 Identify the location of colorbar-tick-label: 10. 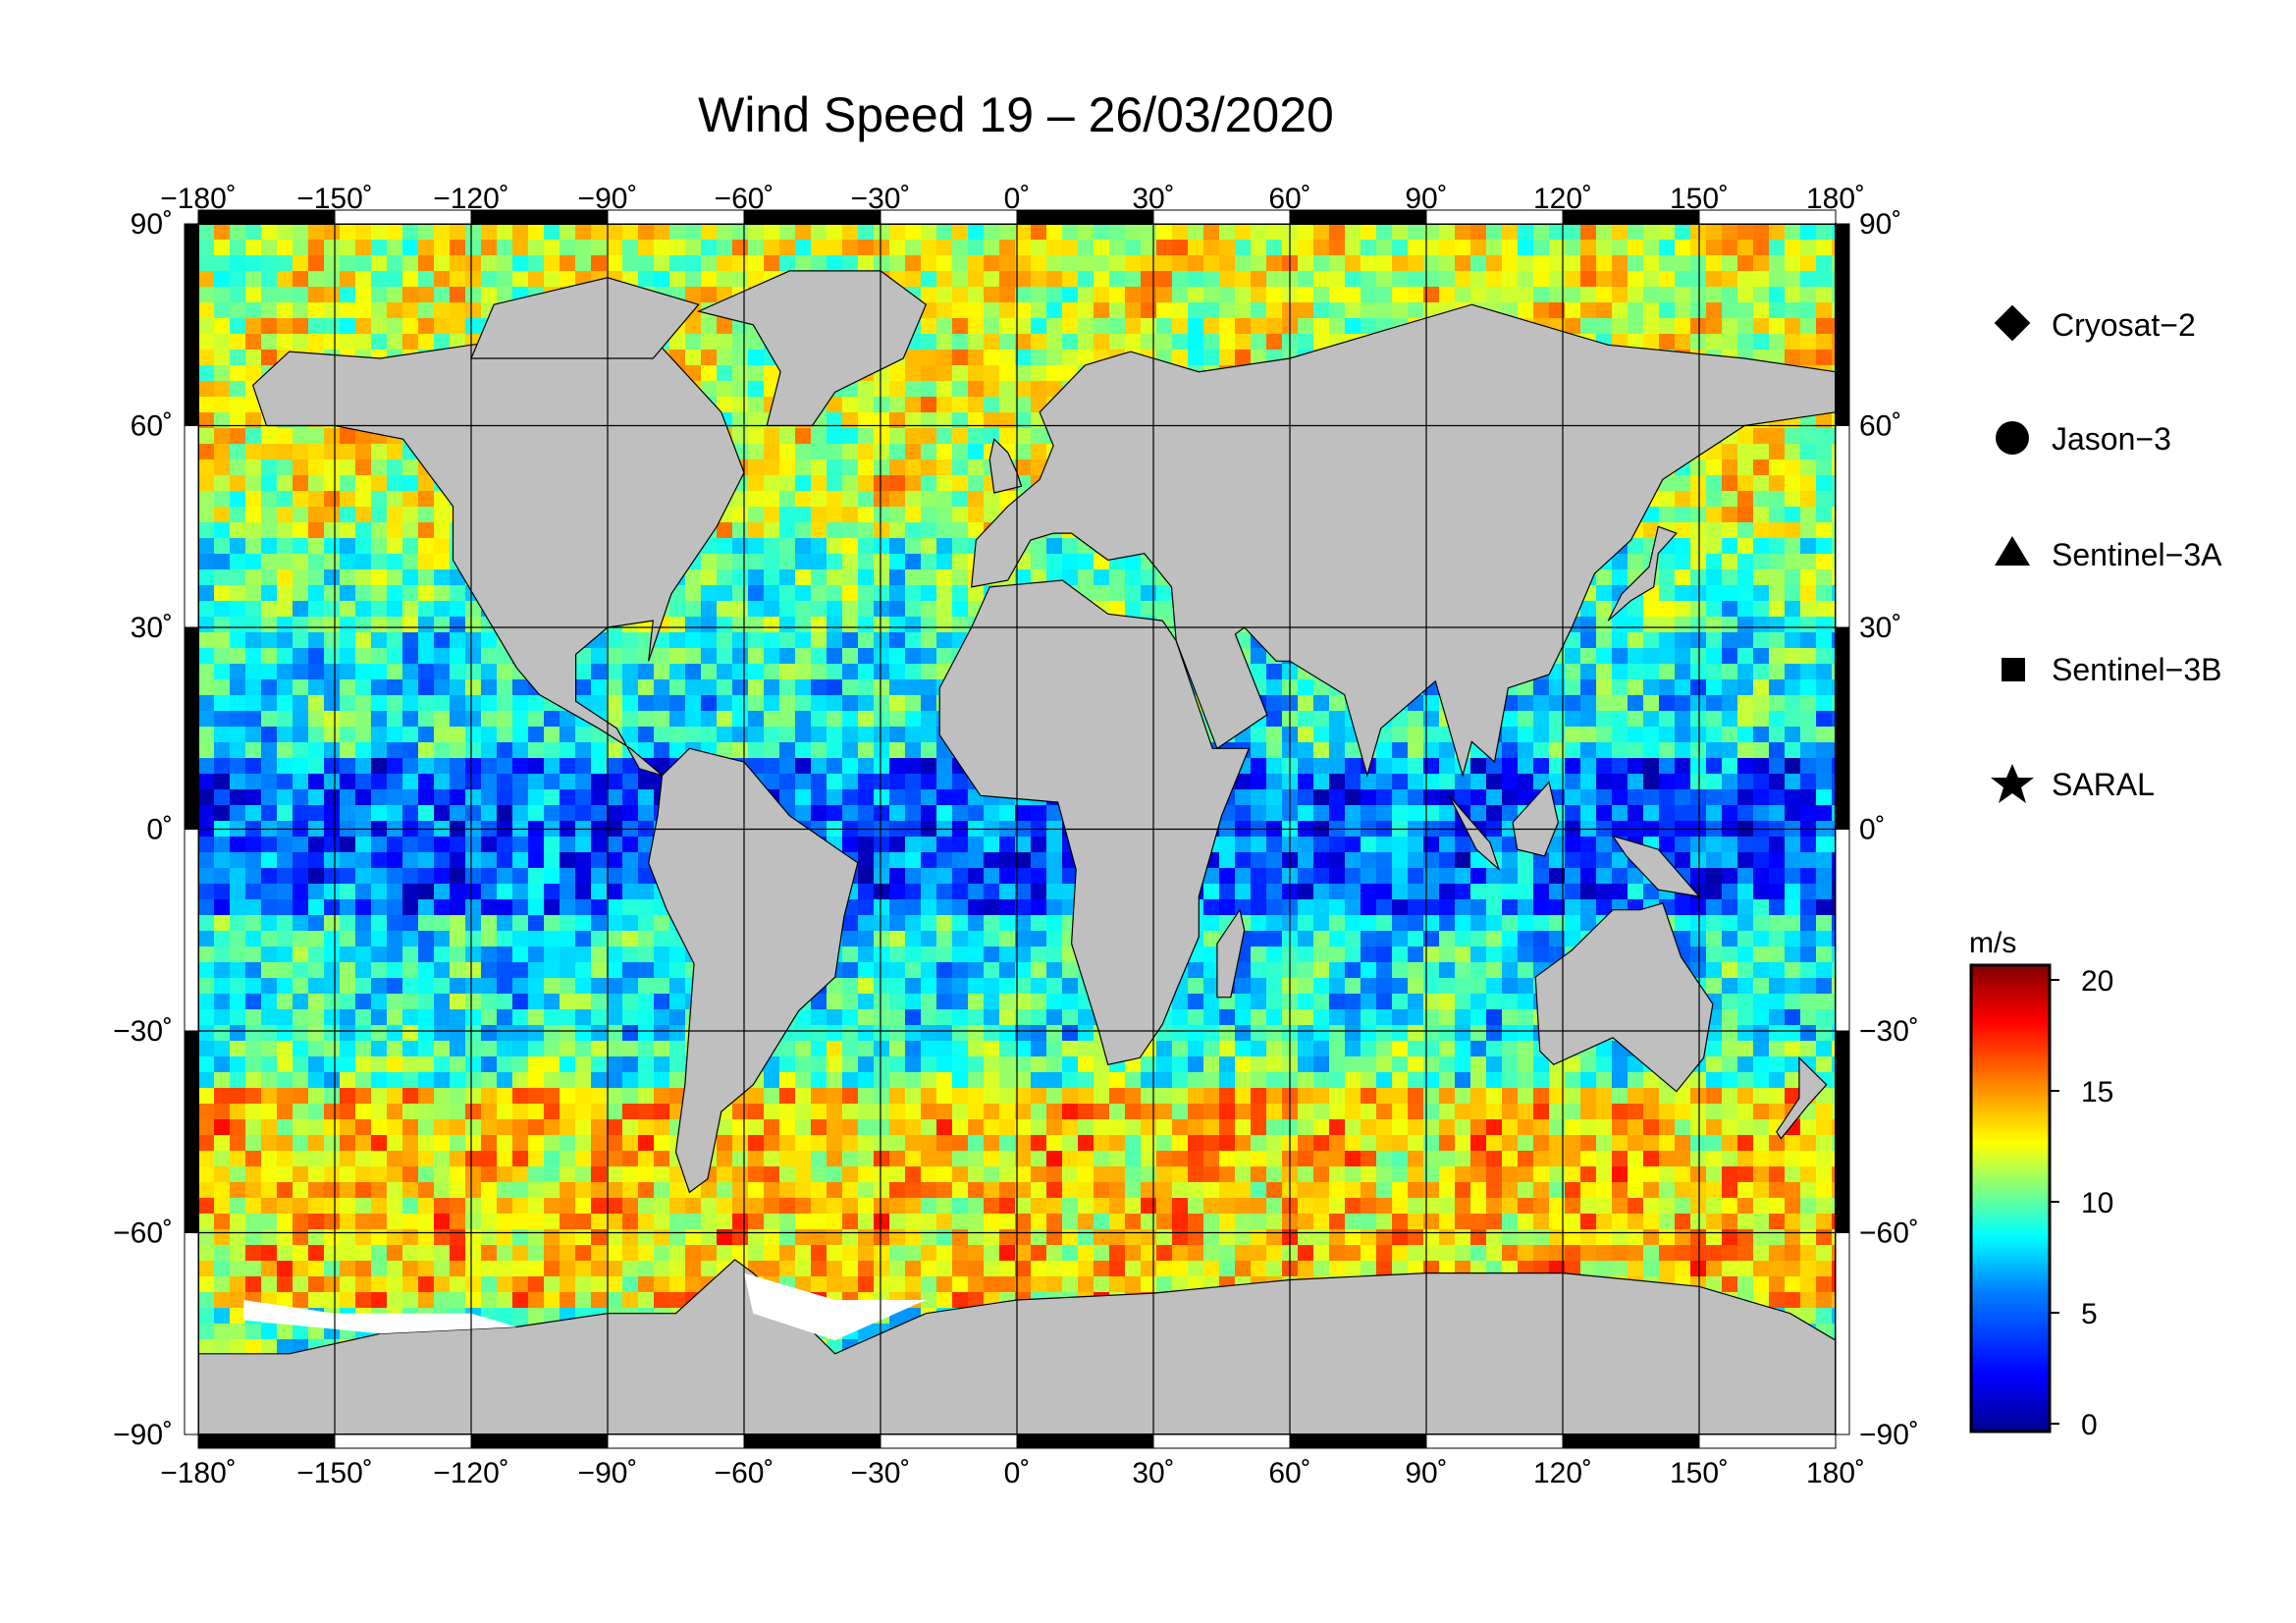
(2097, 1203).